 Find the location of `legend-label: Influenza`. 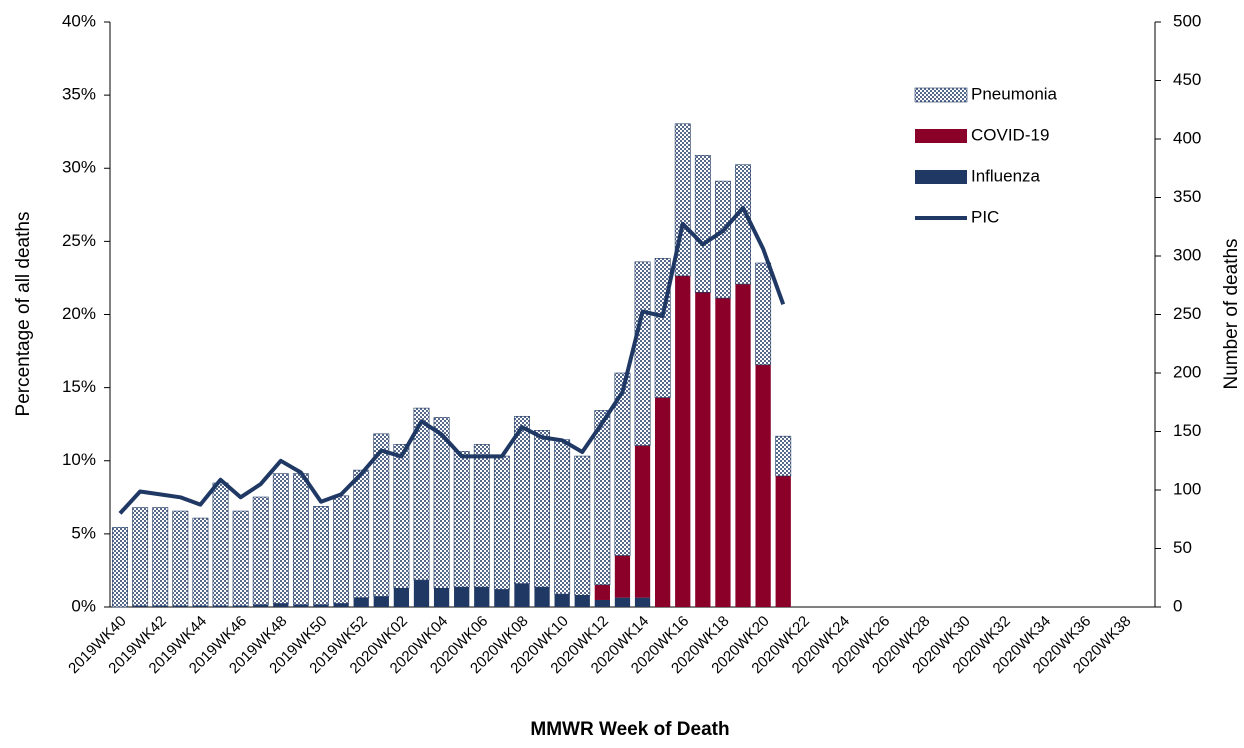

legend-label: Influenza is located at coordinates (1006, 175).